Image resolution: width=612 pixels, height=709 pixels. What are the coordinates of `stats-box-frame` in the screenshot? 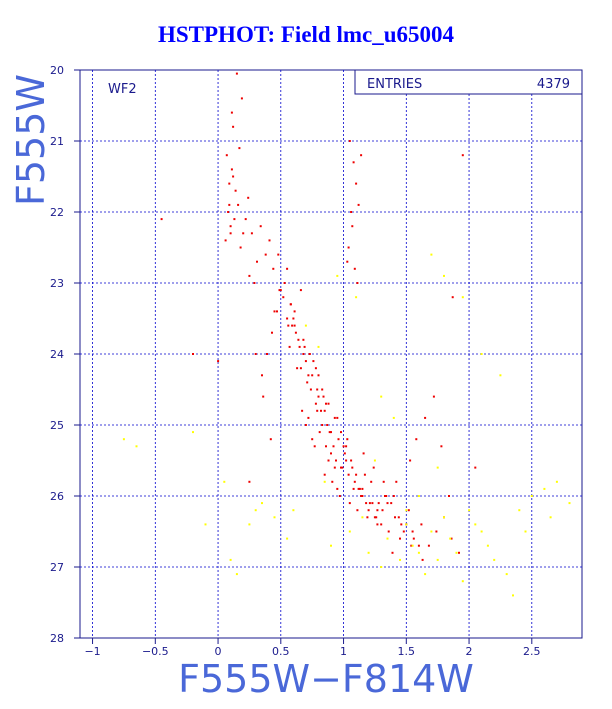 It's located at (468, 82).